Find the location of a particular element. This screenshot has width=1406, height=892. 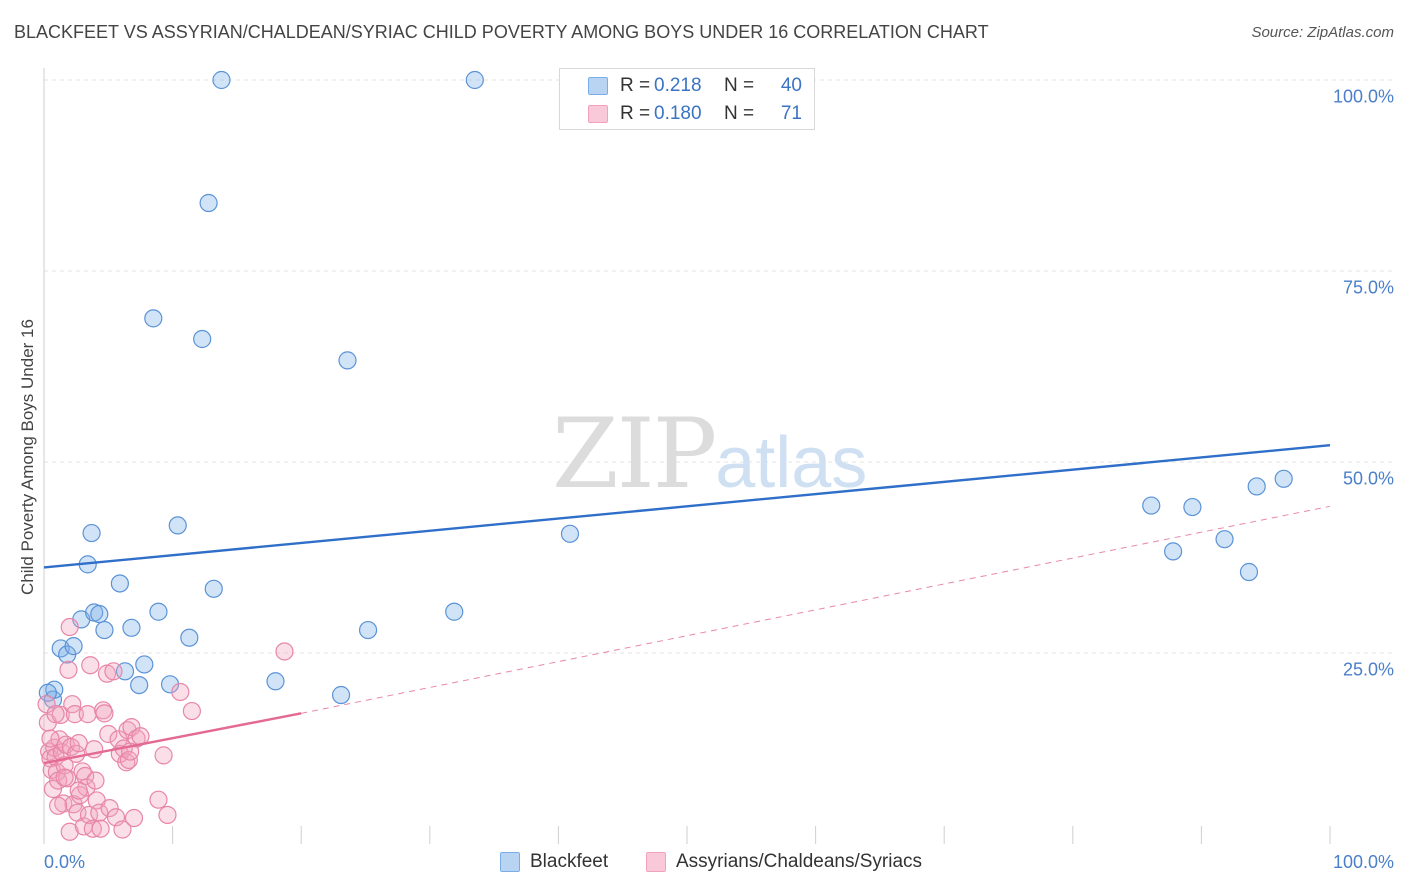

series-legend: Blackfeet Assyrians/Chaldeans/Syriacs is located at coordinates (703, 864).